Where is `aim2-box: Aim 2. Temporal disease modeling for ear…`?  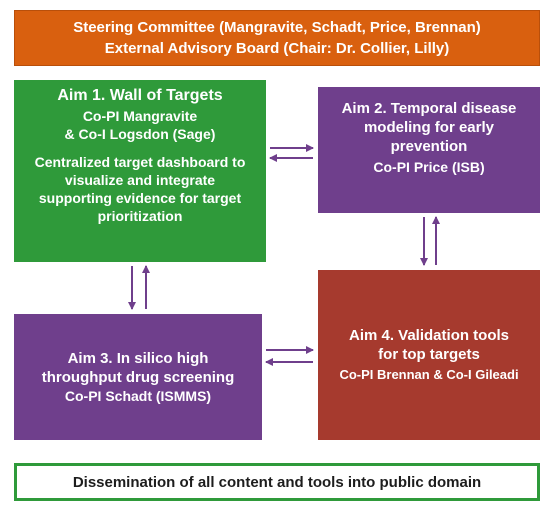 aim2-box: Aim 2. Temporal disease modeling for ear… is located at coordinates (429, 150).